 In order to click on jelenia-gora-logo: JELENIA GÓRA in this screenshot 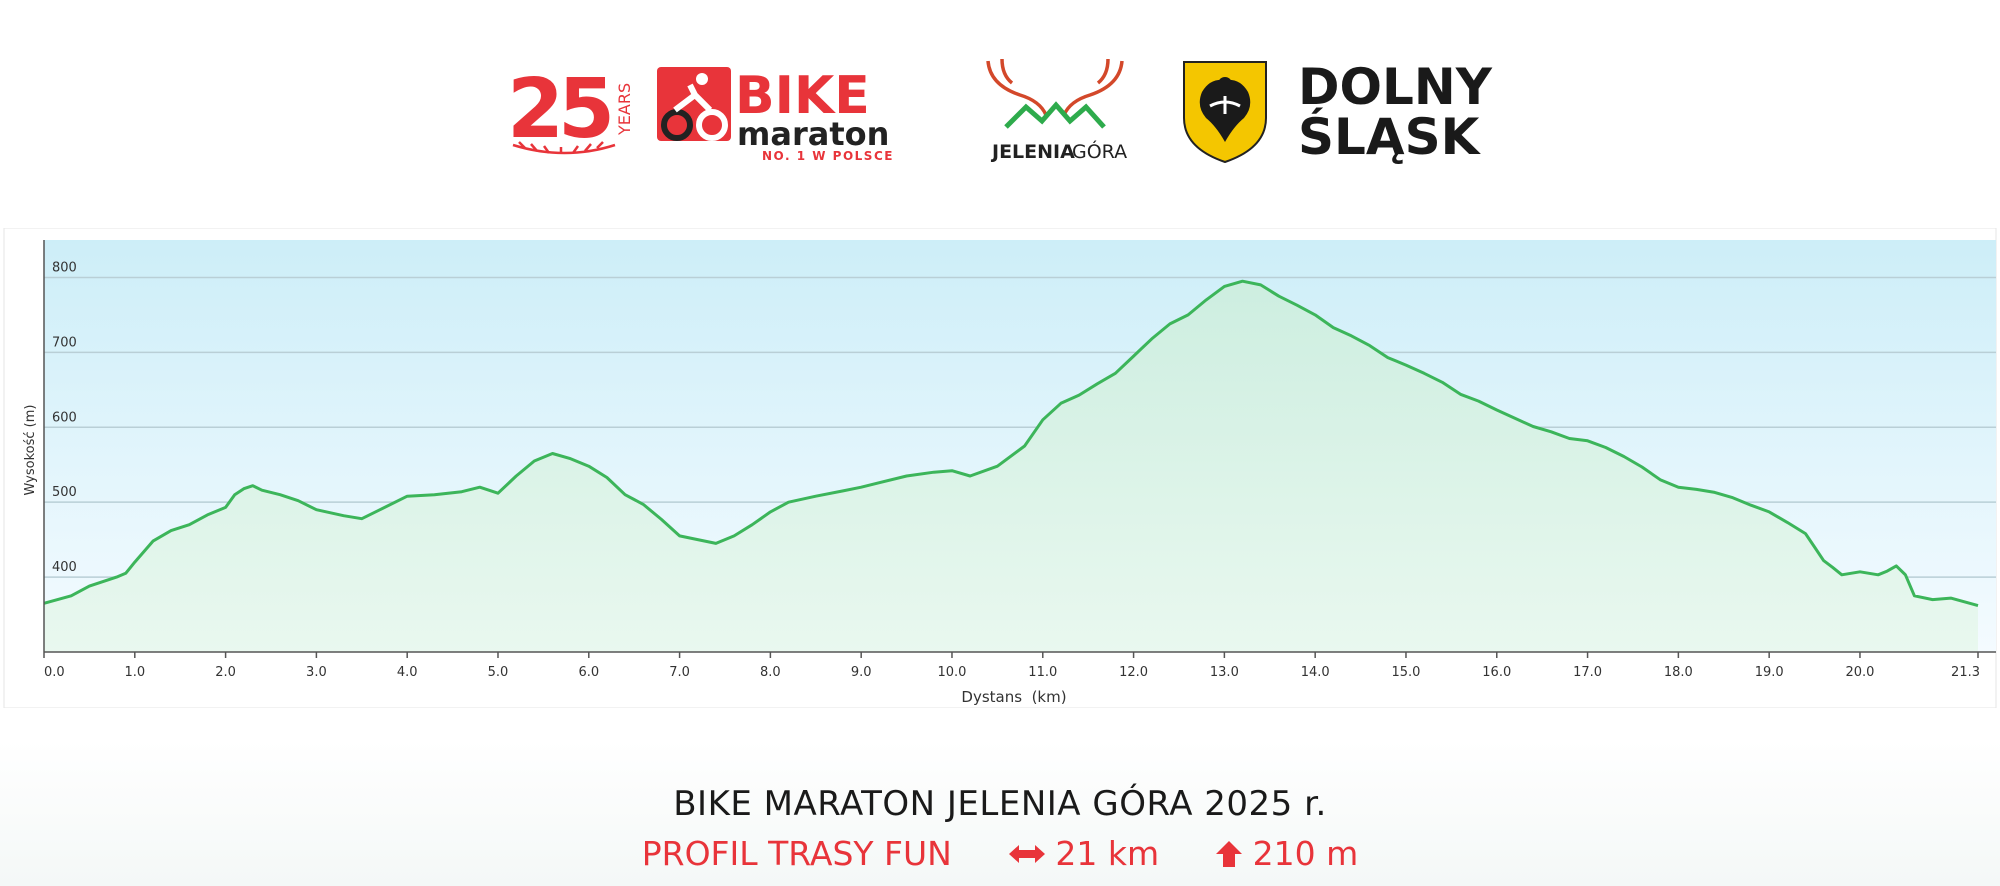, I will do `click(1056, 110)`.